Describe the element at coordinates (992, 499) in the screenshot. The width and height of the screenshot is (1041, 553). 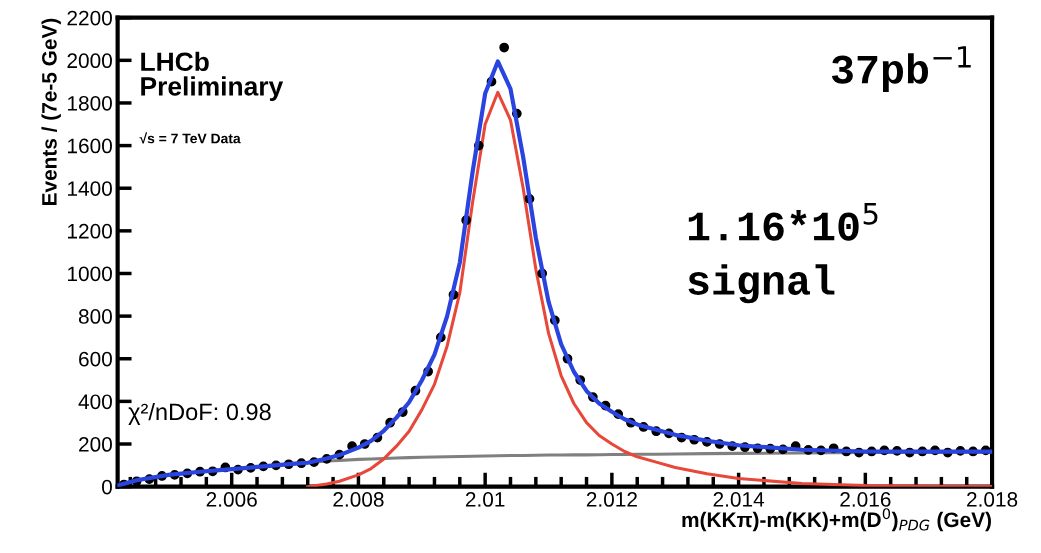
I see `x-tick-label: 2.018` at that location.